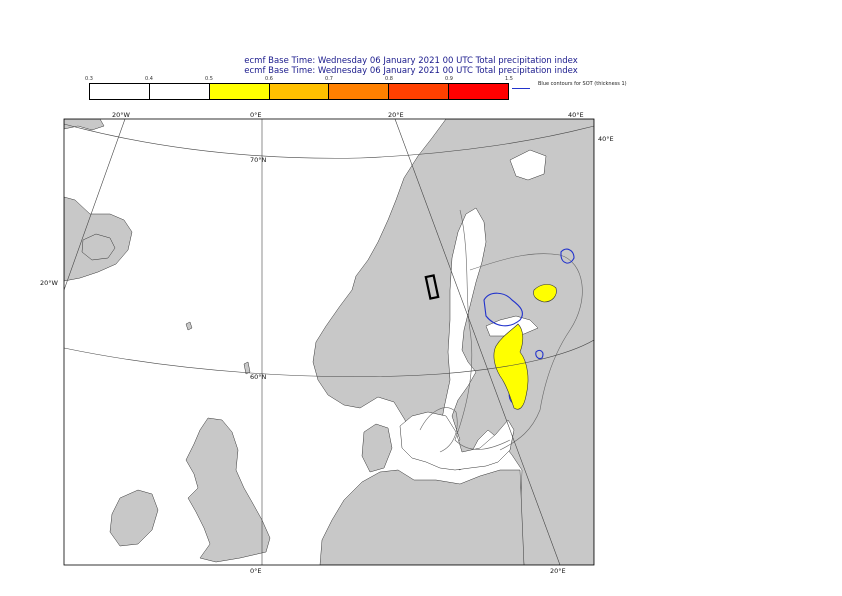 The image size is (842, 596). I want to click on meridian-20e, so click(477, 342).